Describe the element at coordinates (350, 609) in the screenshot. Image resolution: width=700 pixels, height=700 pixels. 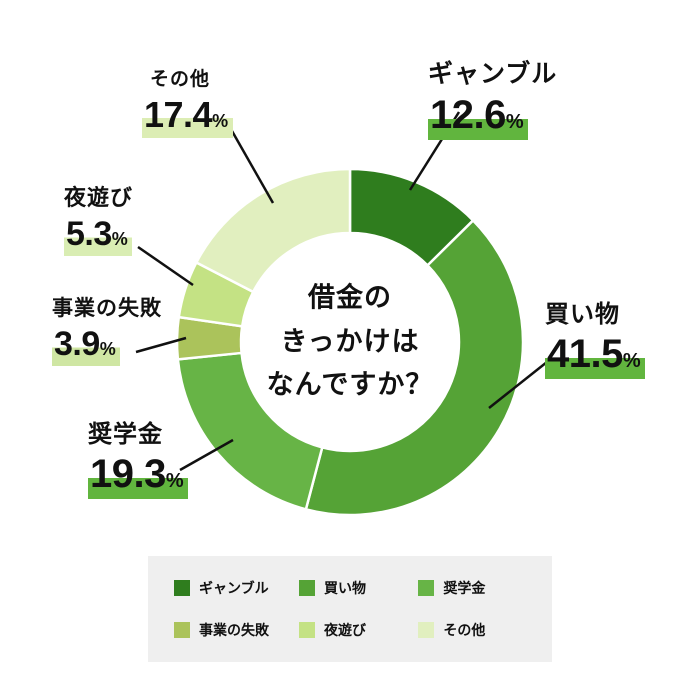
I see `legend: ギャンブル 買い物 奨学金事業の失敗 夜遊び その他` at that location.